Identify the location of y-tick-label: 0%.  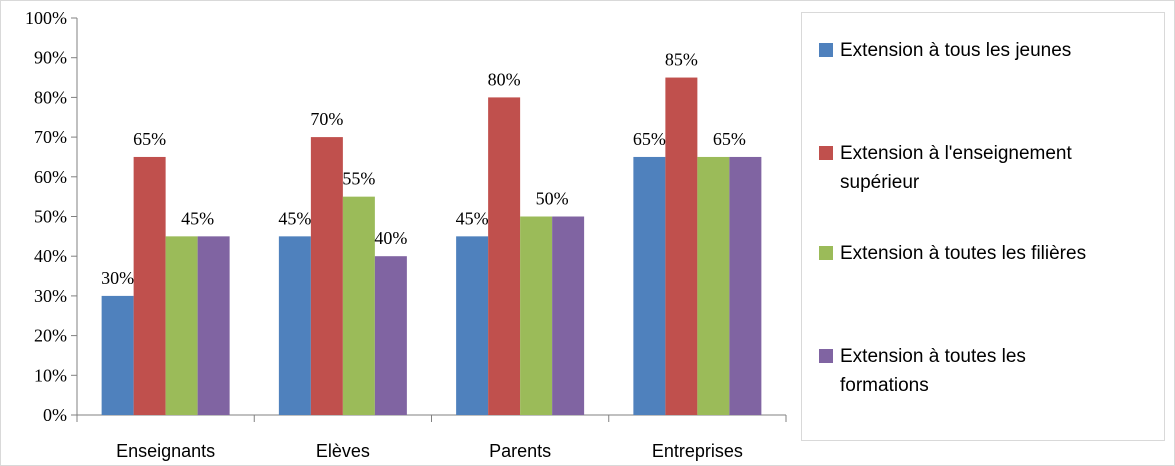
(55, 415).